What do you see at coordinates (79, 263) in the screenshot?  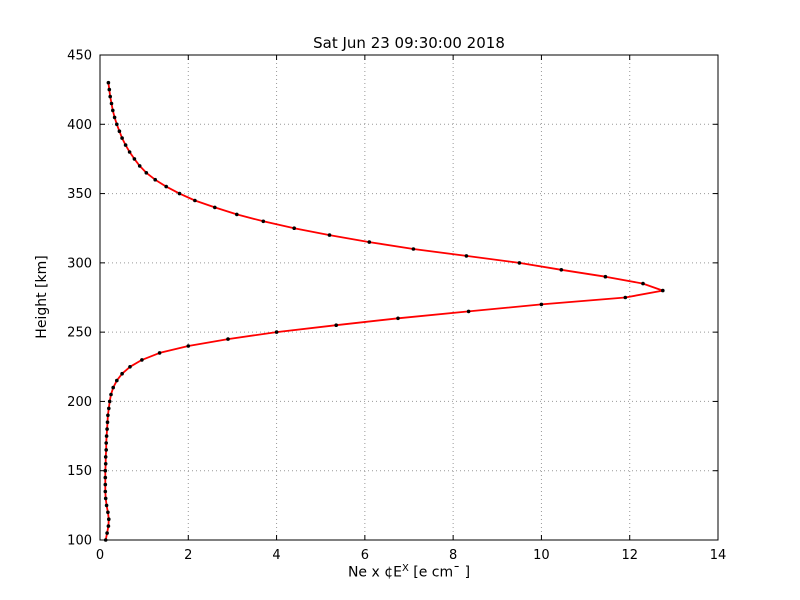 I see `y-tick-label: 300` at bounding box center [79, 263].